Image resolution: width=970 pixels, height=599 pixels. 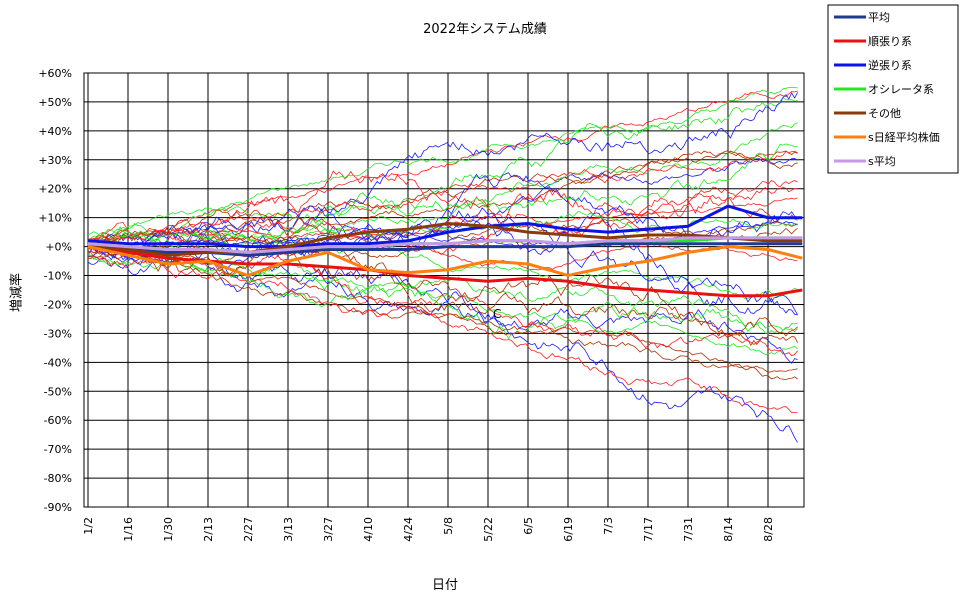 I want to click on y-tick-label: +30%, so click(x=55, y=160).